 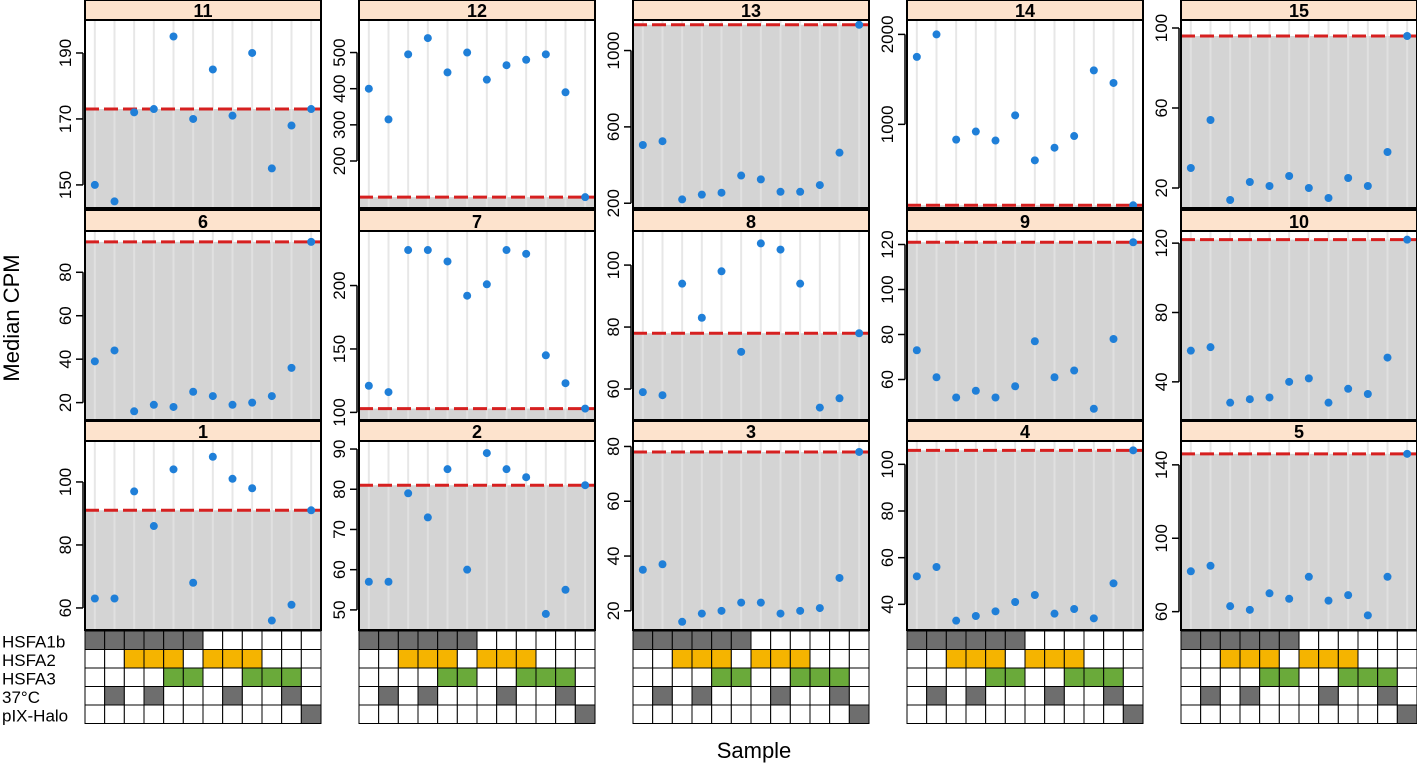 What do you see at coordinates (1025, 220) in the screenshot?
I see `panel-header` at bounding box center [1025, 220].